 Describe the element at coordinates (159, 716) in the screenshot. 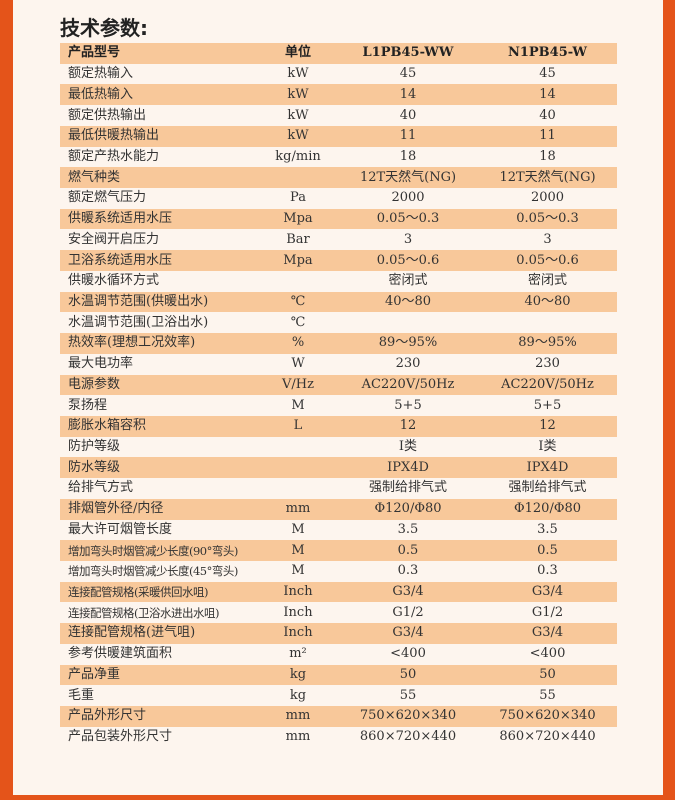

I see `param-name: 产品外形尺寸` at that location.